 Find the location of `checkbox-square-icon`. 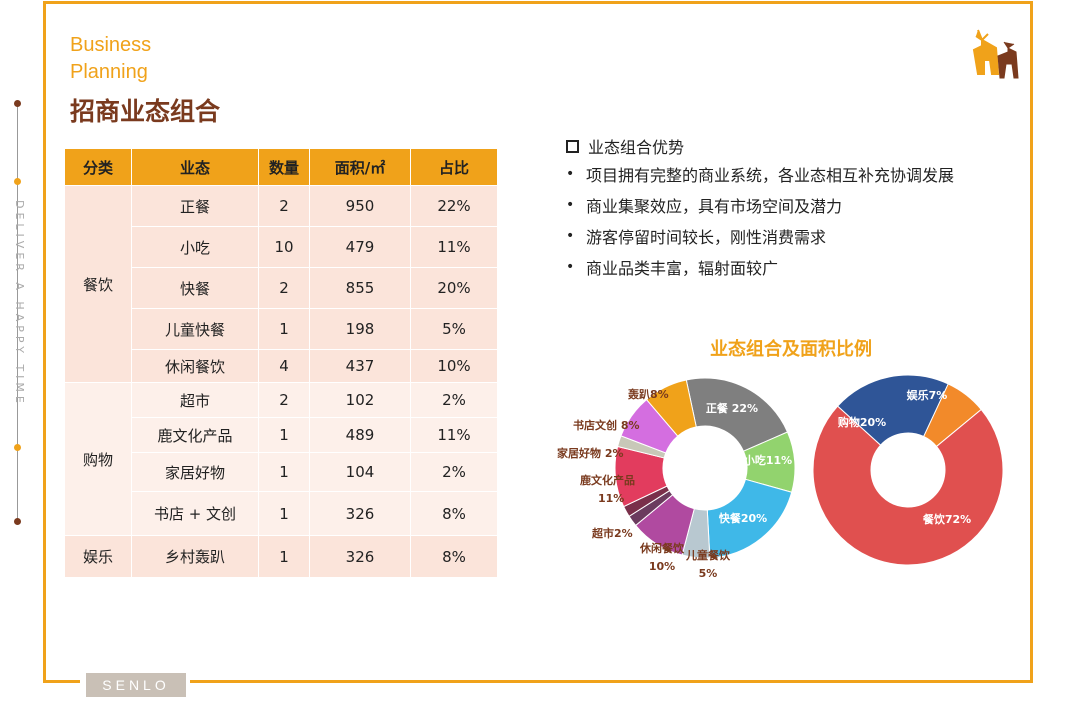

checkbox-square-icon is located at coordinates (572, 146).